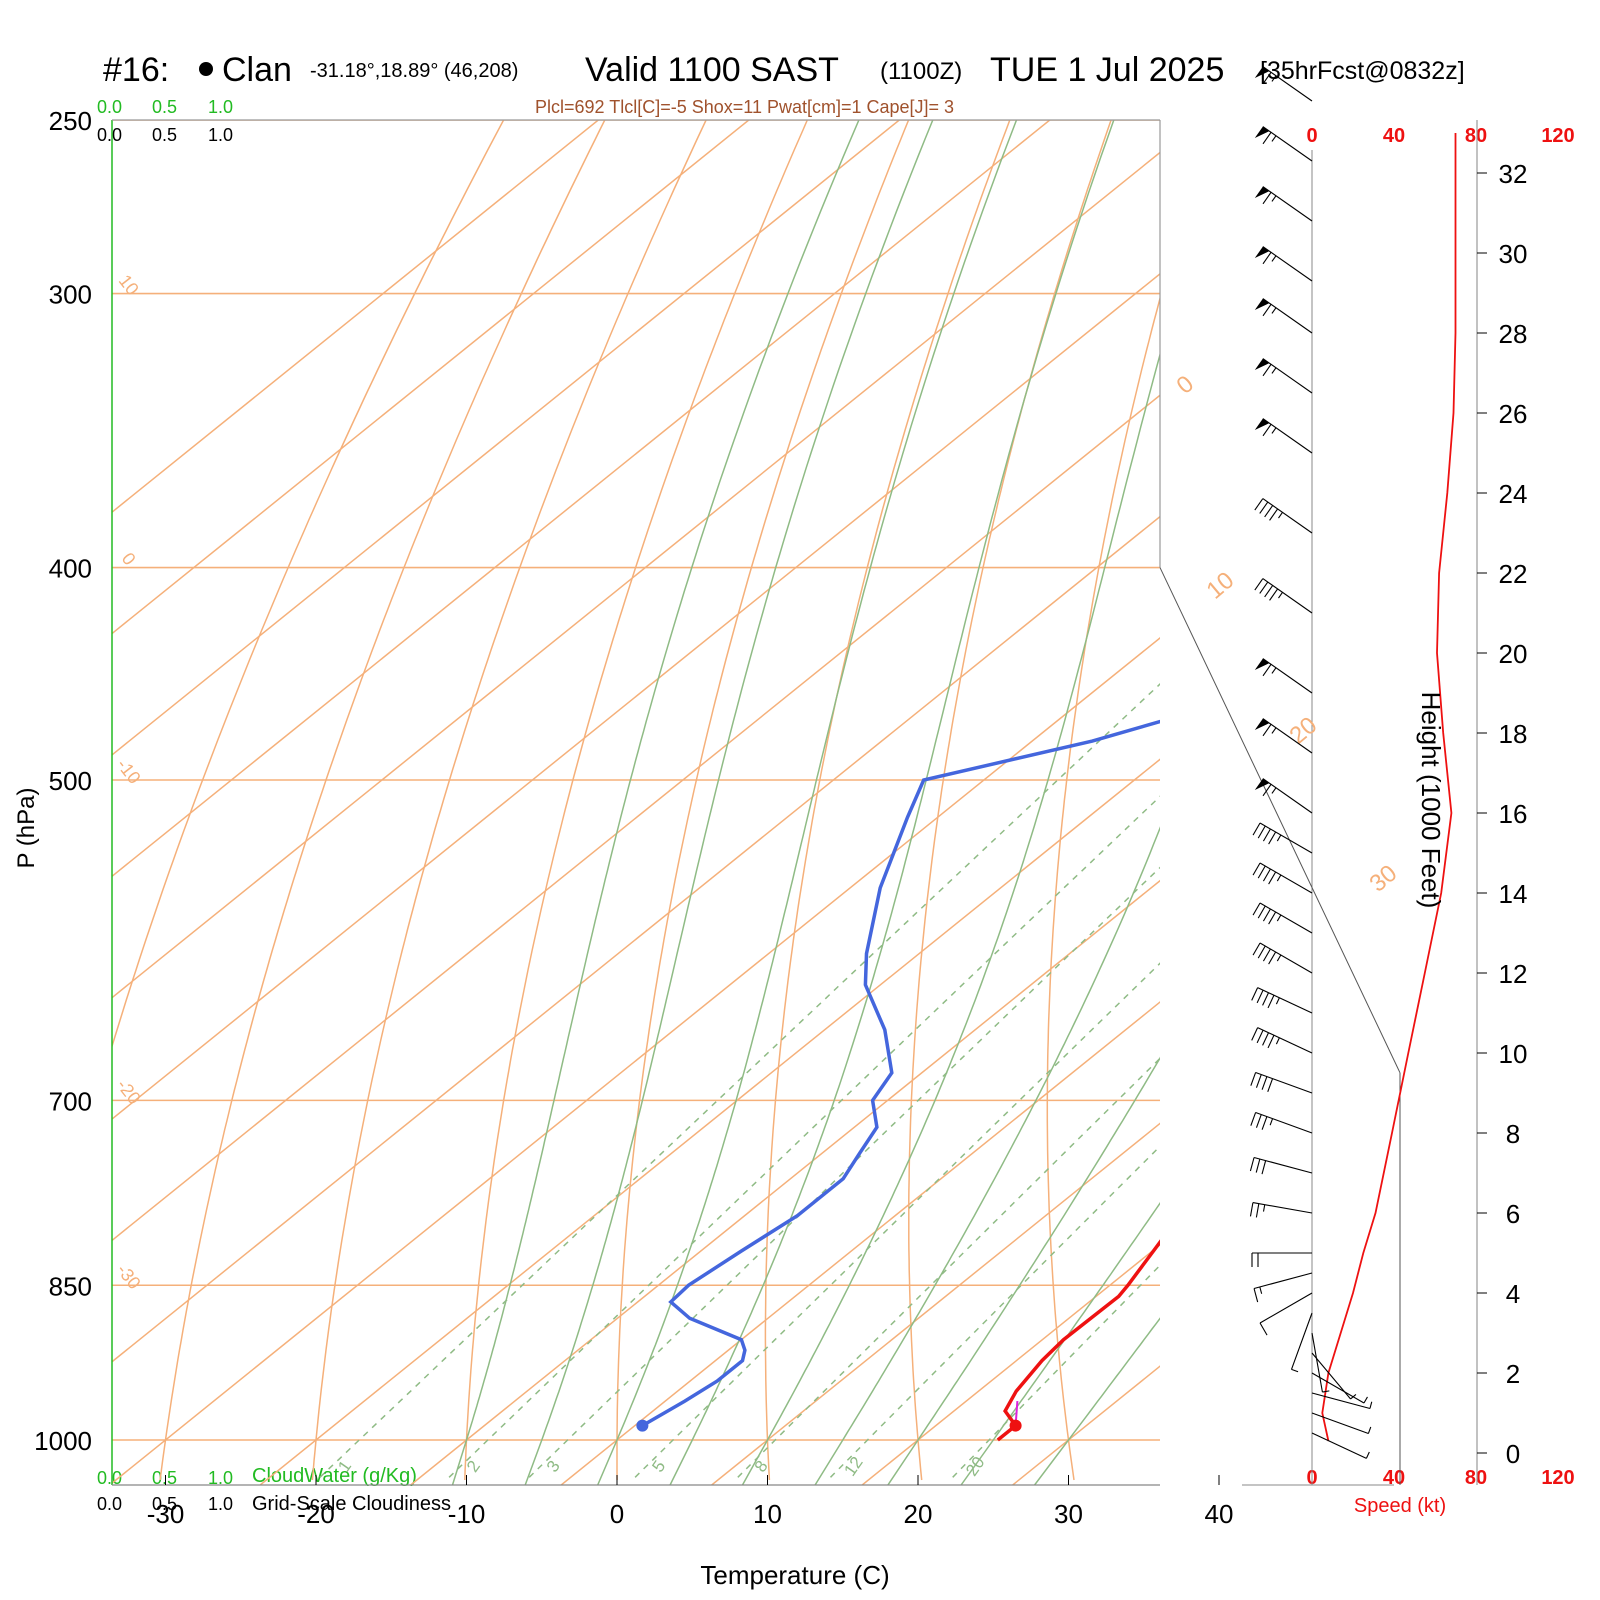 This screenshot has height=1600, width=1600. What do you see at coordinates (206, 69) in the screenshot?
I see `station-marker-icon` at bounding box center [206, 69].